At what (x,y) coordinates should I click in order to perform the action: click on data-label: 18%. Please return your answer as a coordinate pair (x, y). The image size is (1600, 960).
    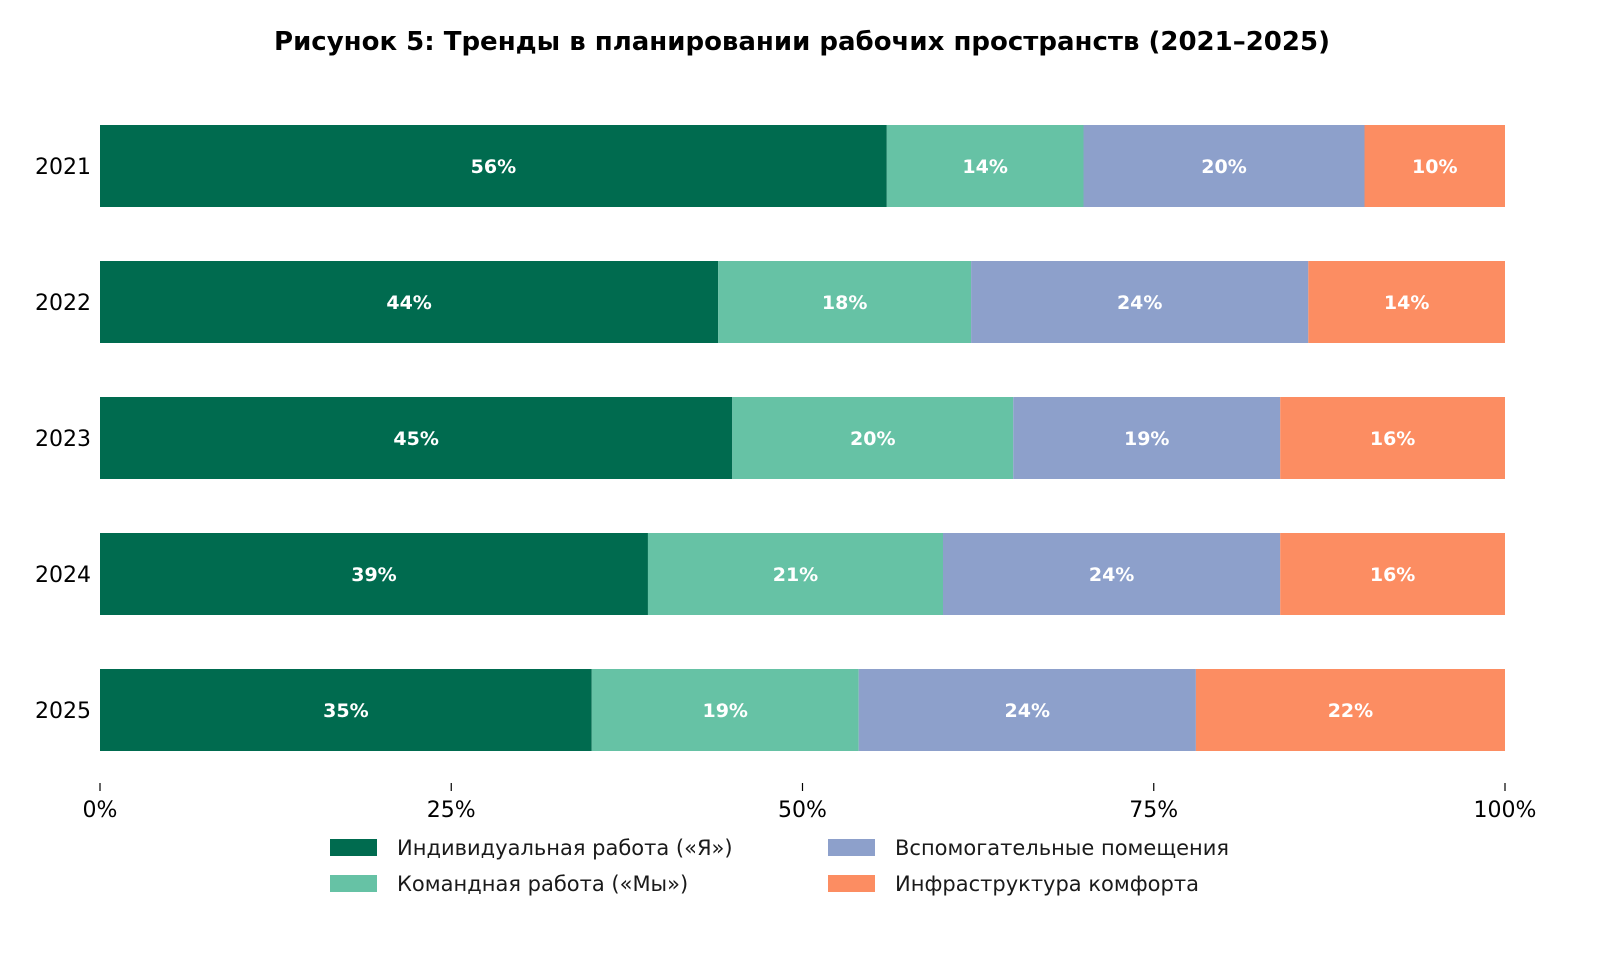
    Looking at the image, I should click on (844, 303).